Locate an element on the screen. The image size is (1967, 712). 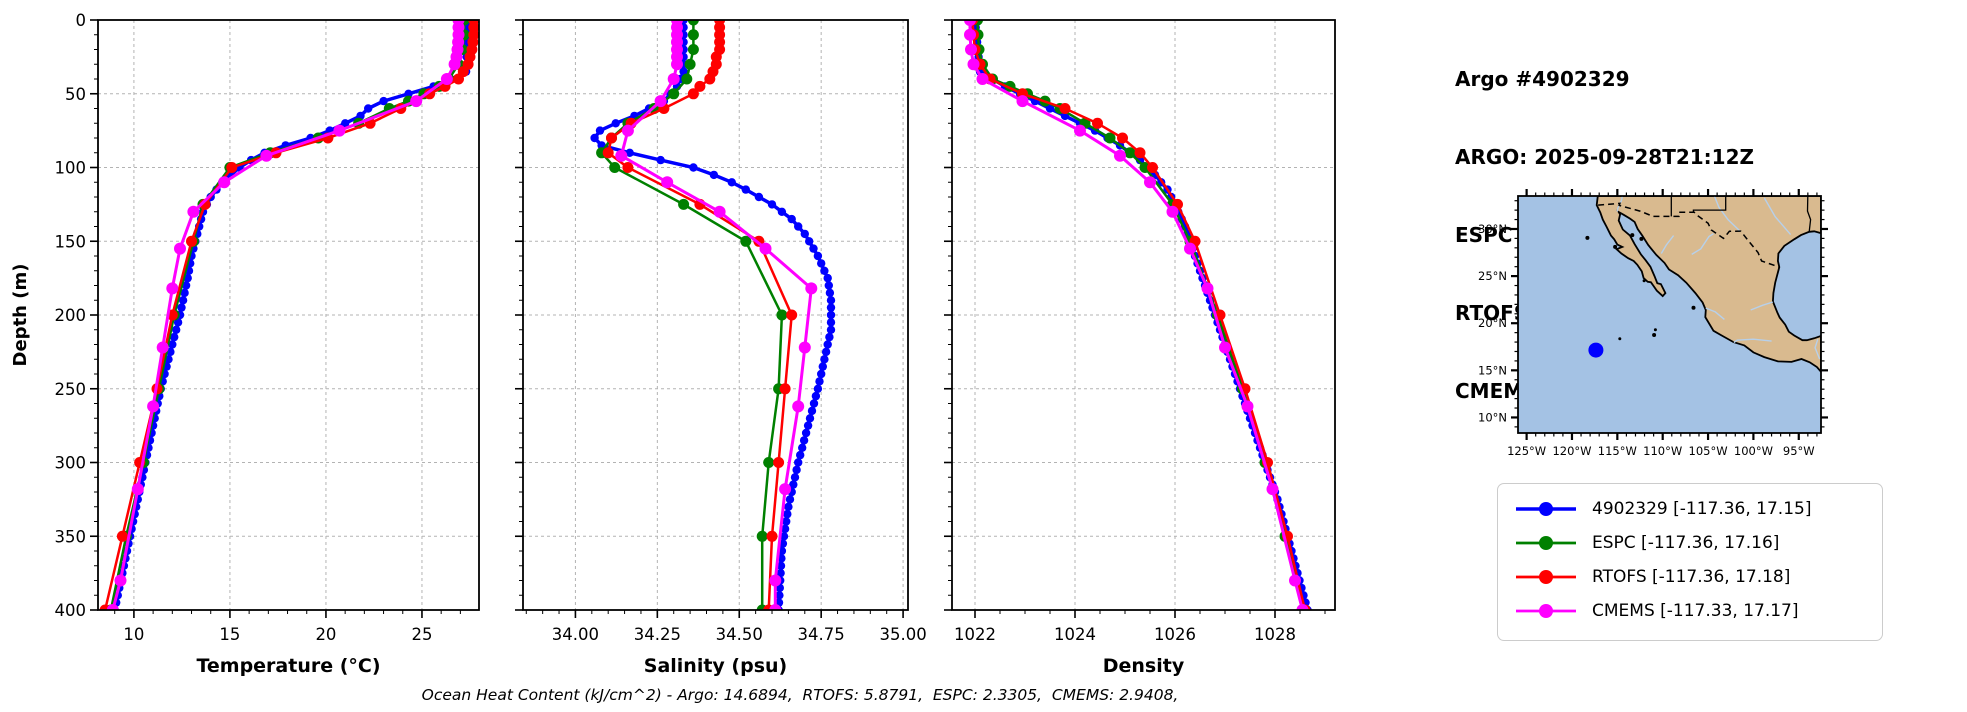
map-ticks is located at coordinates (1669, 314).